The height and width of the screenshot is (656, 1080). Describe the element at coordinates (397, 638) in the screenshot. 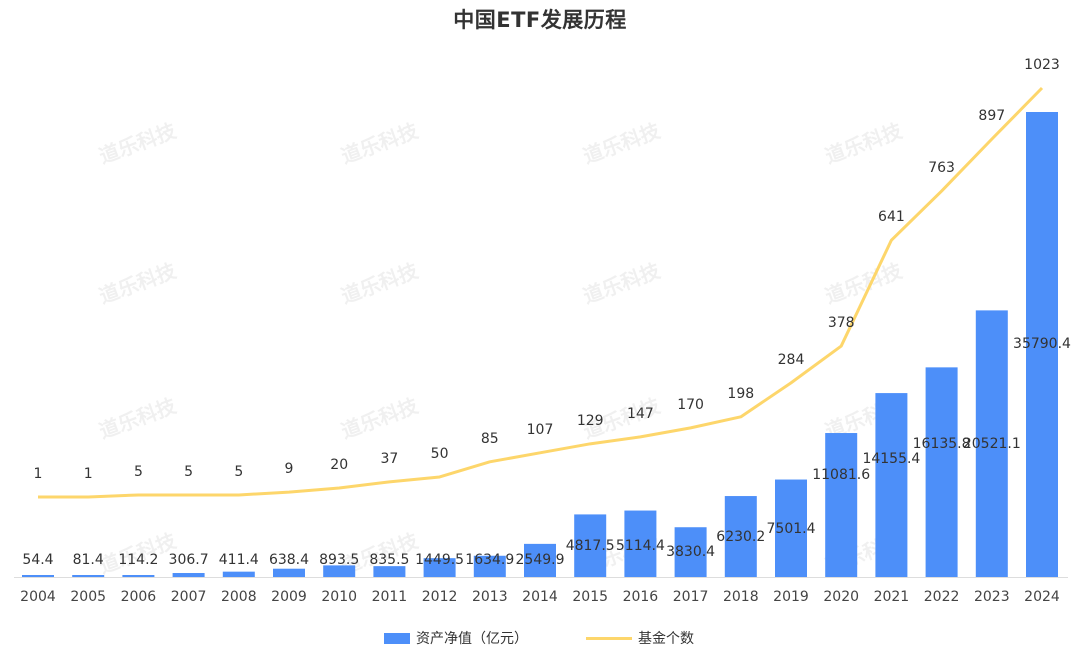

I see `bar-swatch-icon` at that location.